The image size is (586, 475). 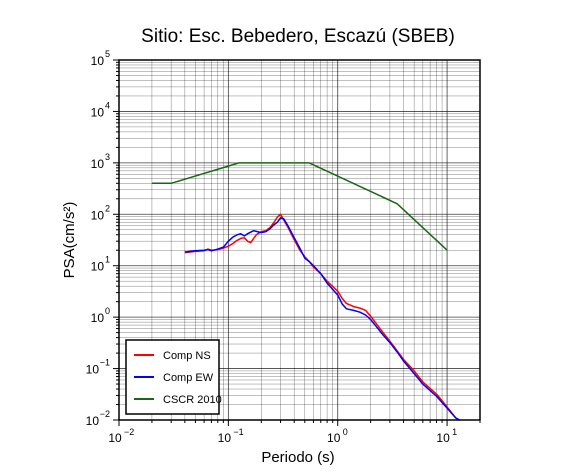 I want to click on y-axis-label: PSA(cm/s²), so click(x=69, y=240).